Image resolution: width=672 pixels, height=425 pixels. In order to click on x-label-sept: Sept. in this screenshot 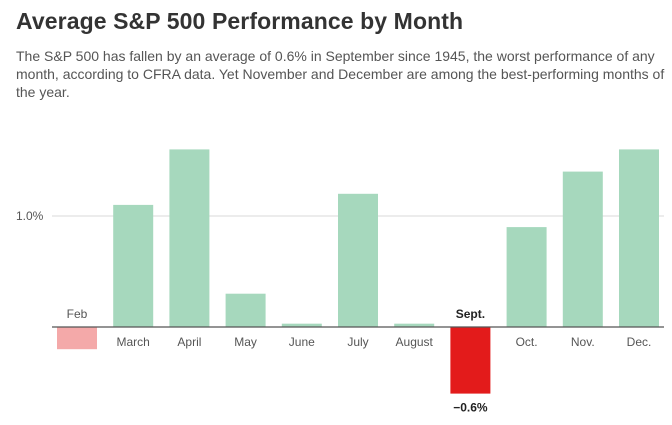, I will do `click(470, 314)`.